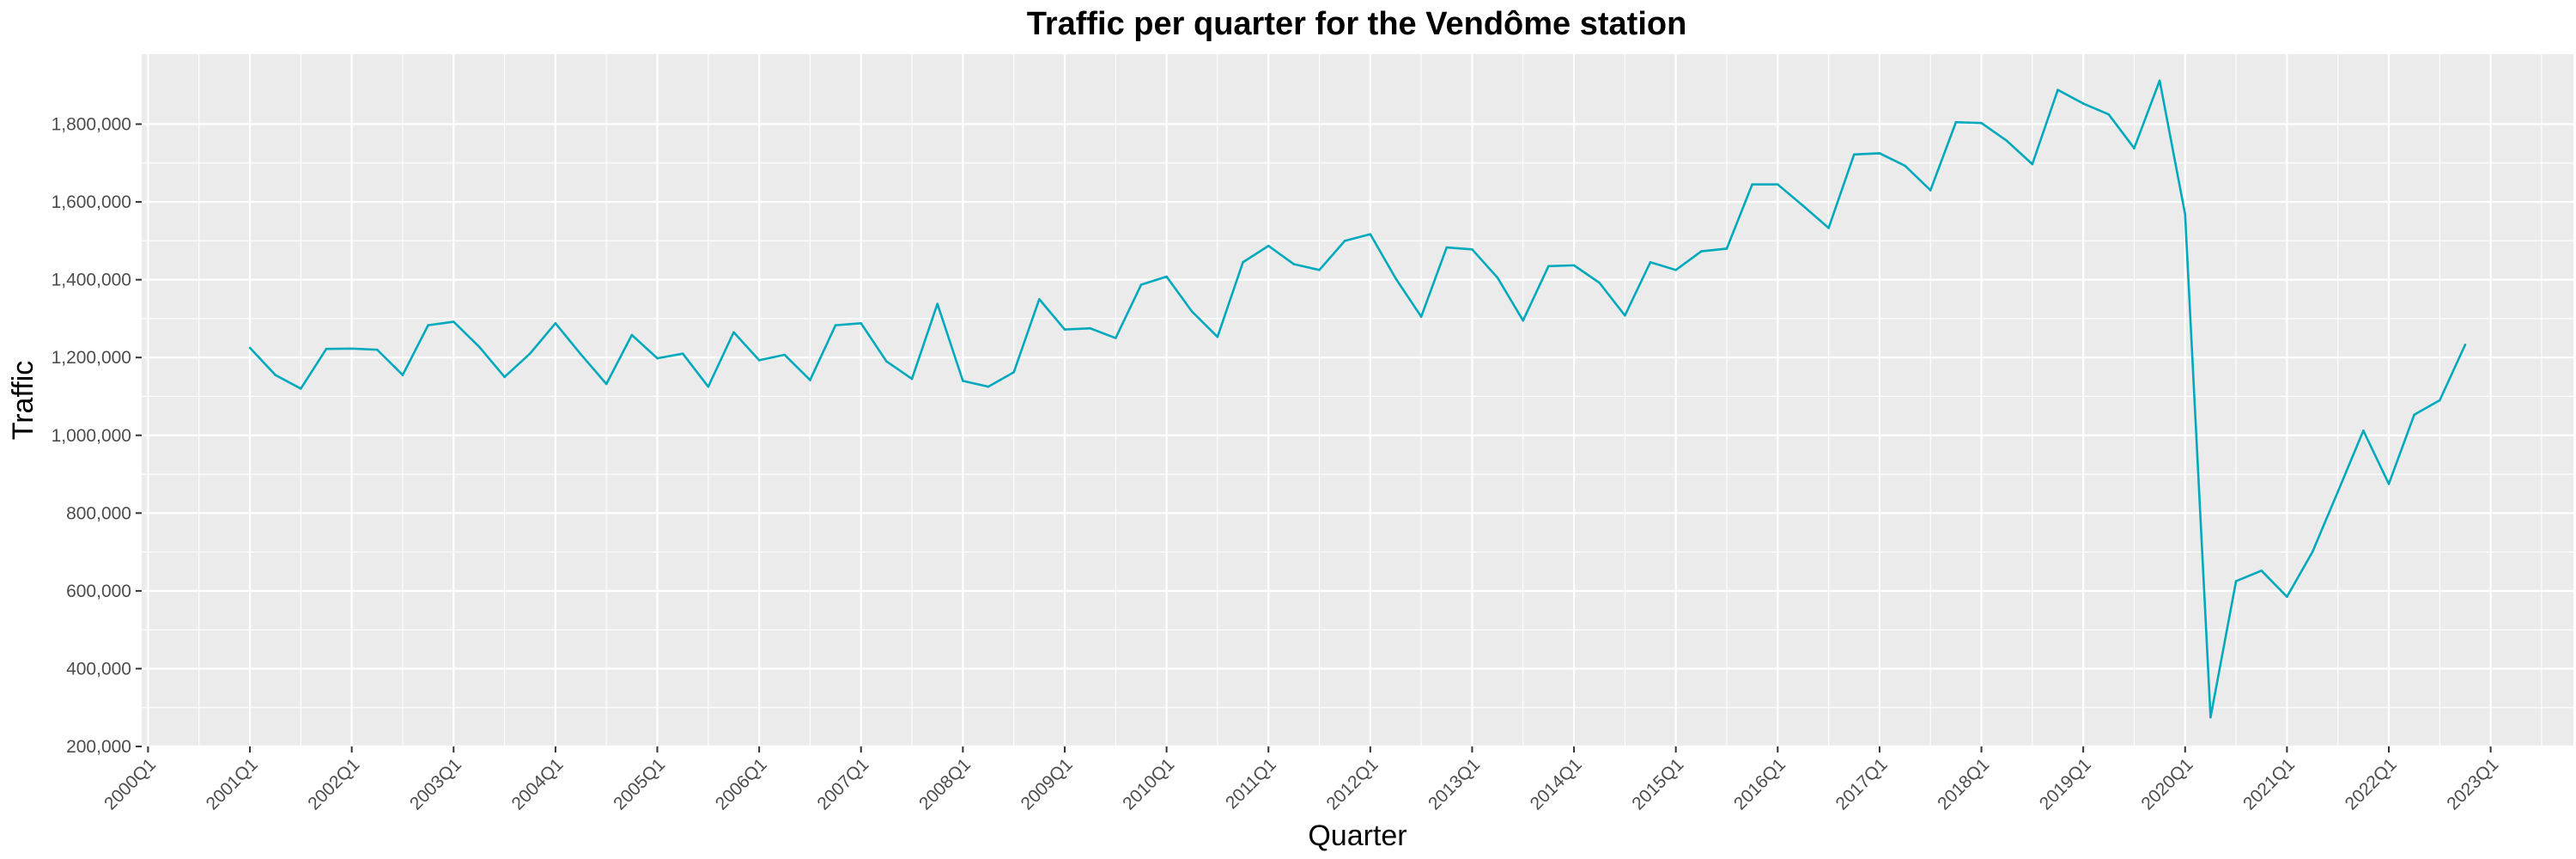 Image resolution: width=2576 pixels, height=859 pixels. What do you see at coordinates (98, 669) in the screenshot?
I see `y-tick-label: 400,000` at bounding box center [98, 669].